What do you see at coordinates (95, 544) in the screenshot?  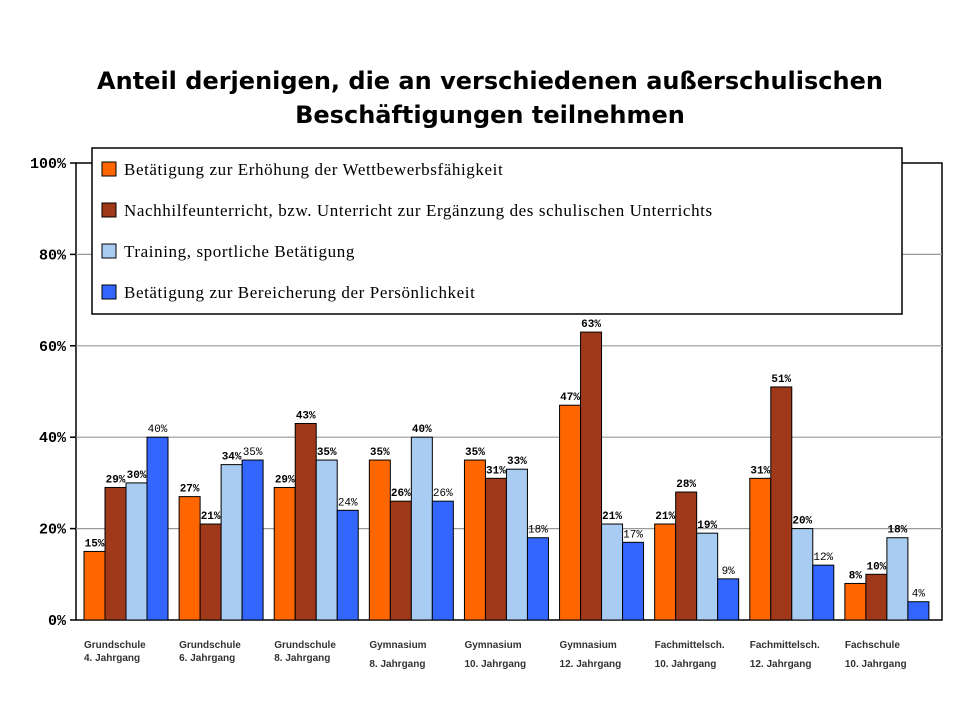 I see `bar-value-label: 15%` at bounding box center [95, 544].